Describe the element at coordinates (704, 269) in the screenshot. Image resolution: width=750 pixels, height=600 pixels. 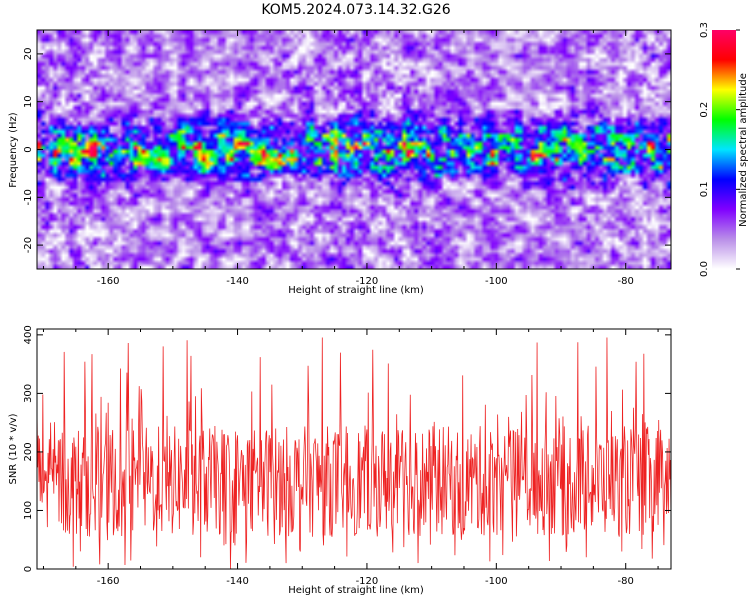
I see `colorbar-tick-label: 0.0` at that location.